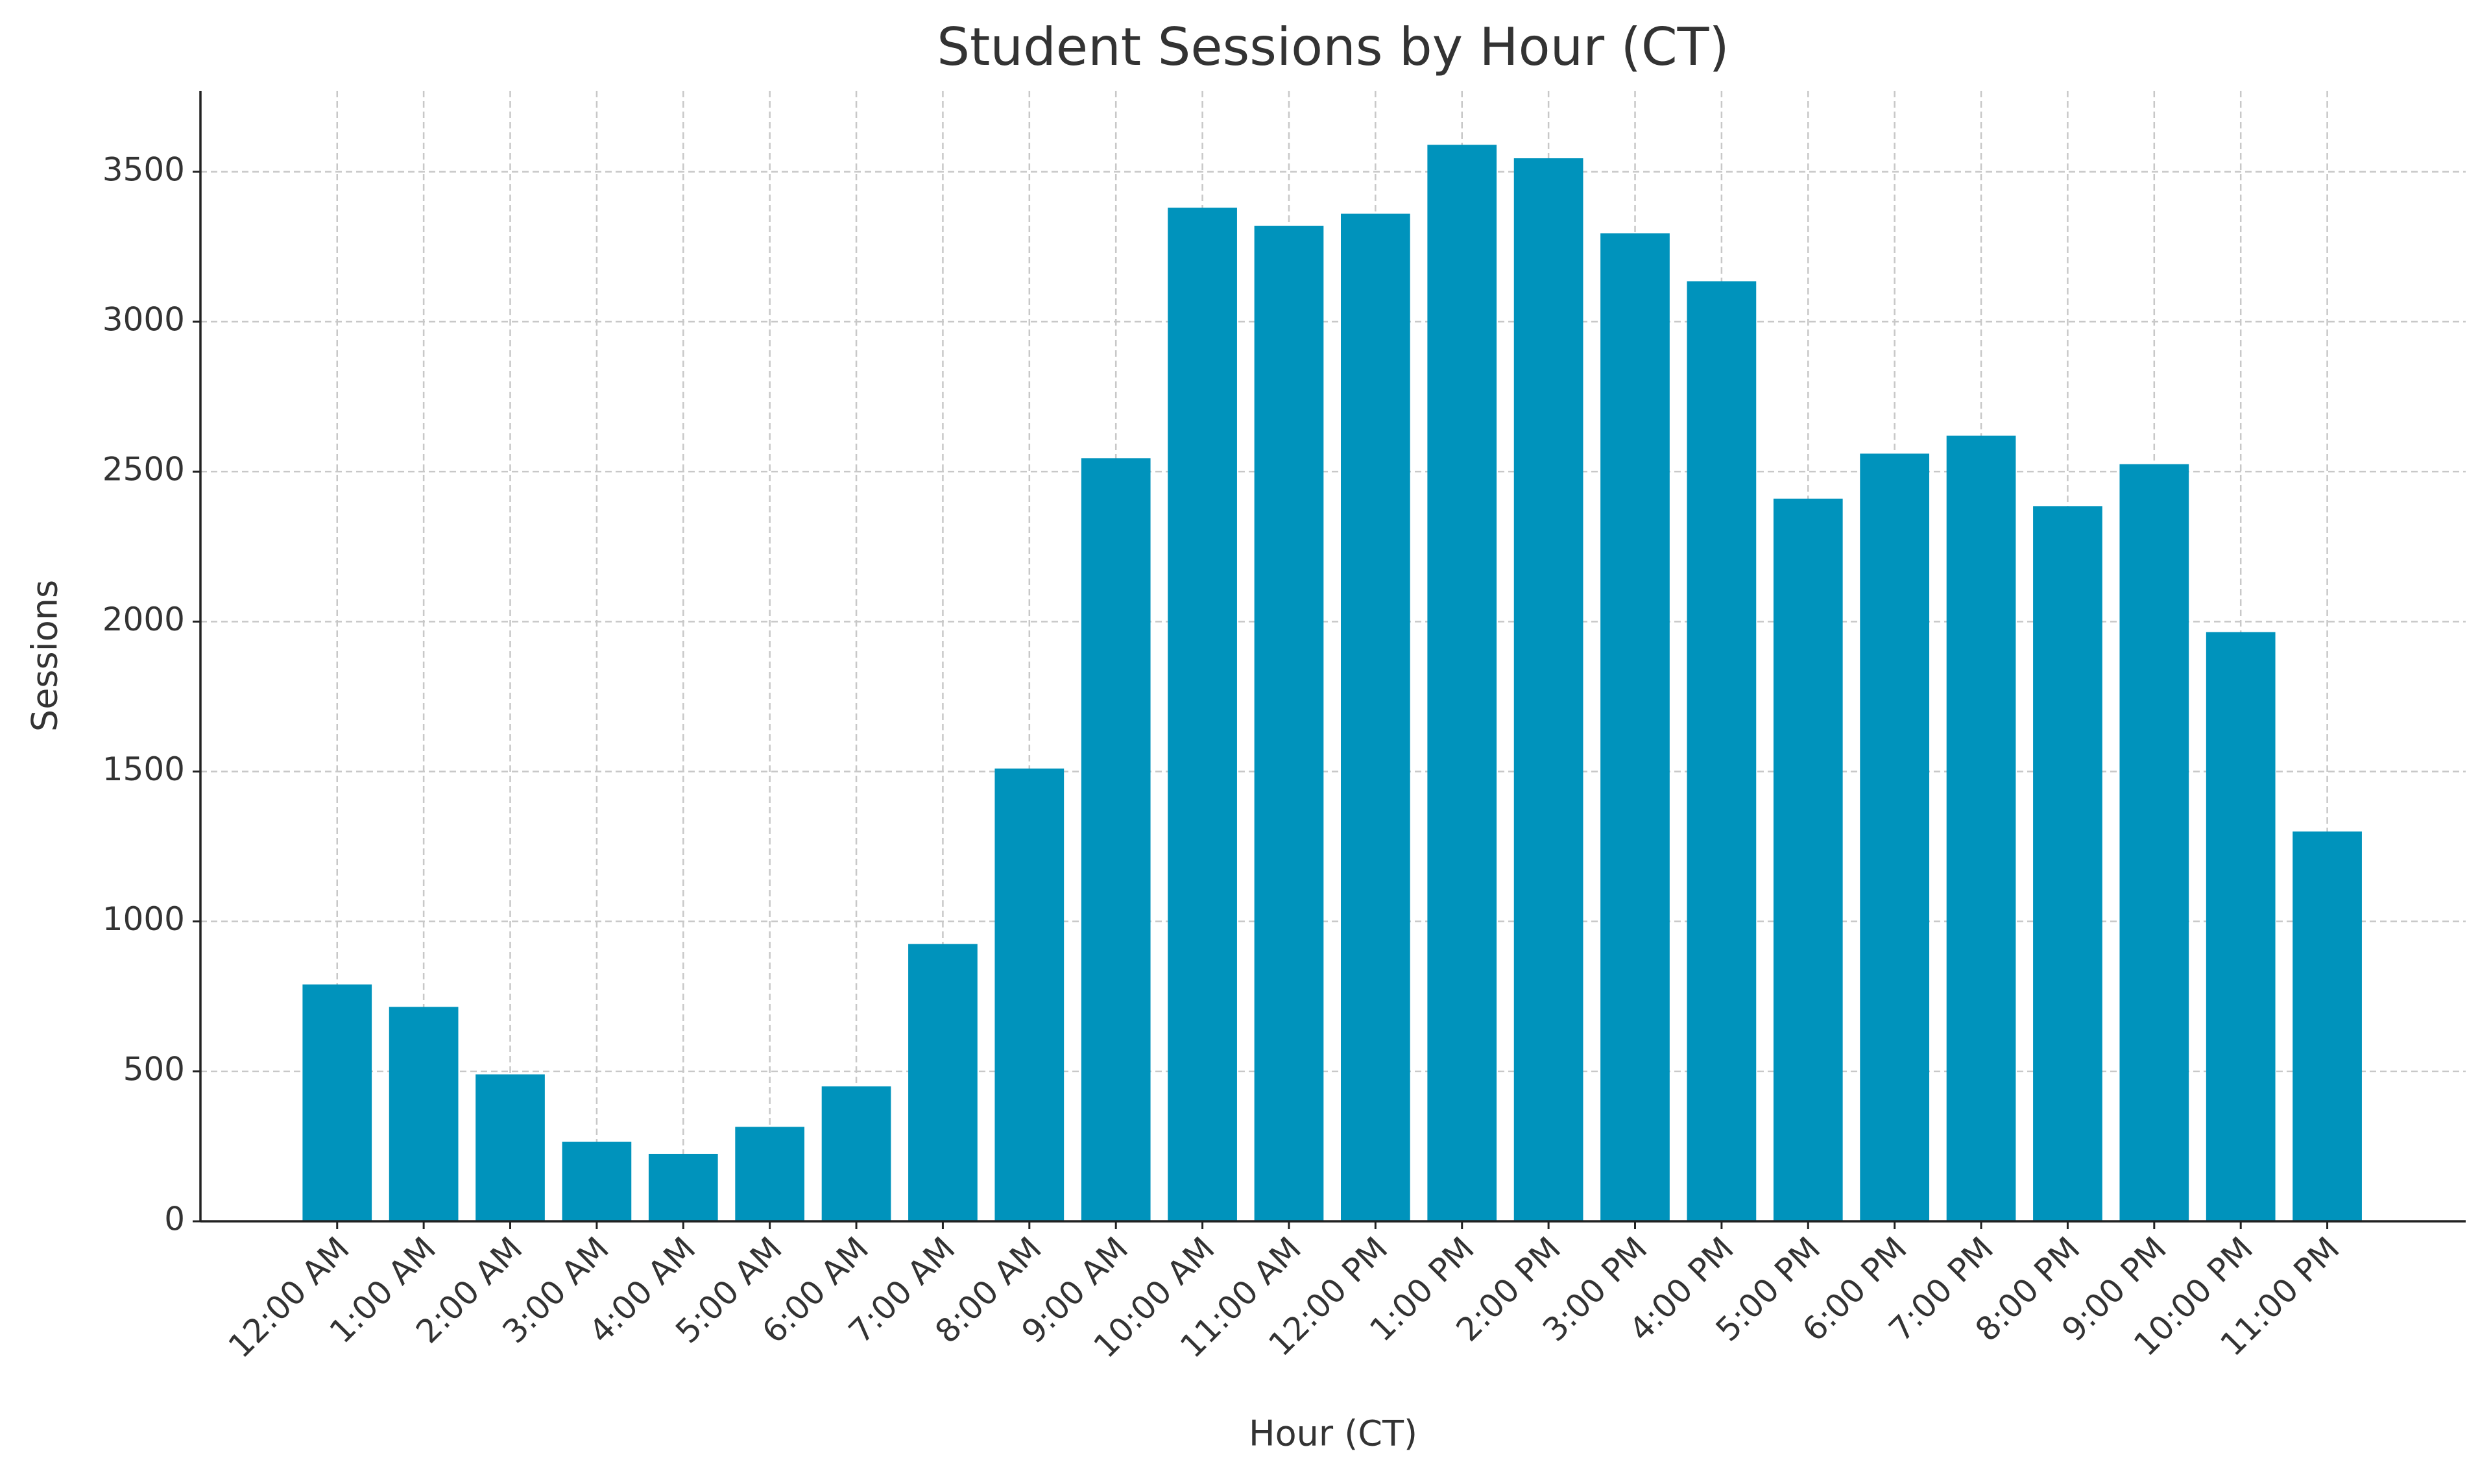  What do you see at coordinates (143, 919) in the screenshot?
I see `y-tick-label: 1000` at bounding box center [143, 919].